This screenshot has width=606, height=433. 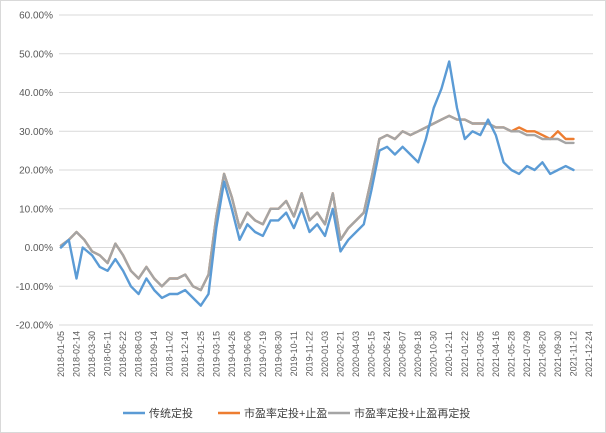 I want to click on x-tick-label: 2018-01-05, so click(x=61, y=354).